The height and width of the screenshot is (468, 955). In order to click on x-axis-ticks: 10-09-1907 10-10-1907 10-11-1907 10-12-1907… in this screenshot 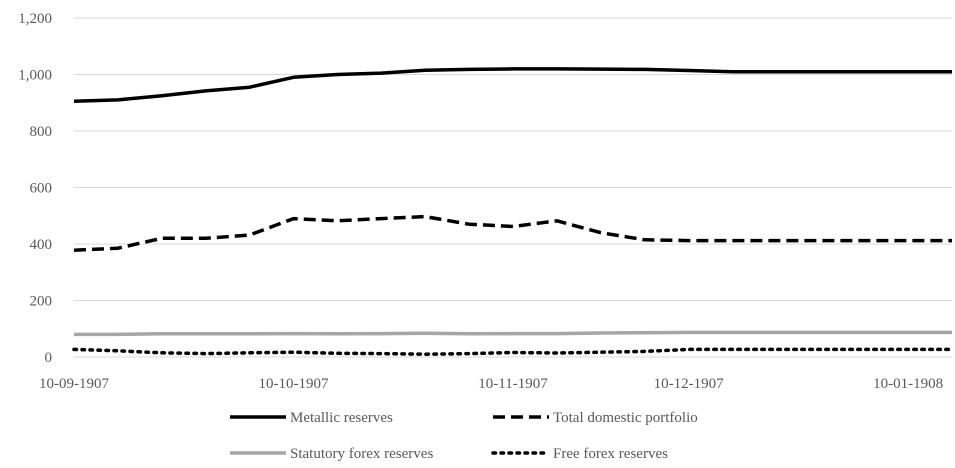, I will do `click(491, 384)`.